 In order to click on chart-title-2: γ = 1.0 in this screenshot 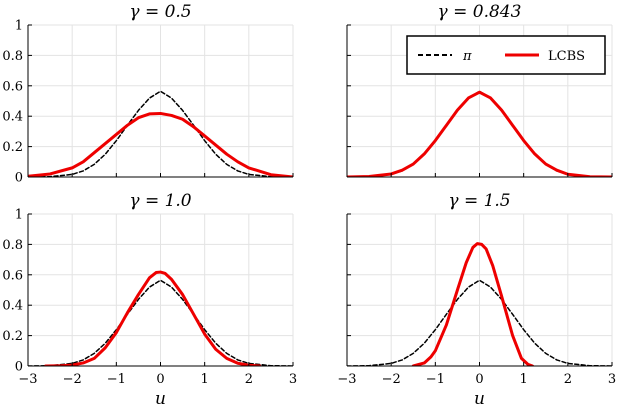, I will do `click(160, 201)`.